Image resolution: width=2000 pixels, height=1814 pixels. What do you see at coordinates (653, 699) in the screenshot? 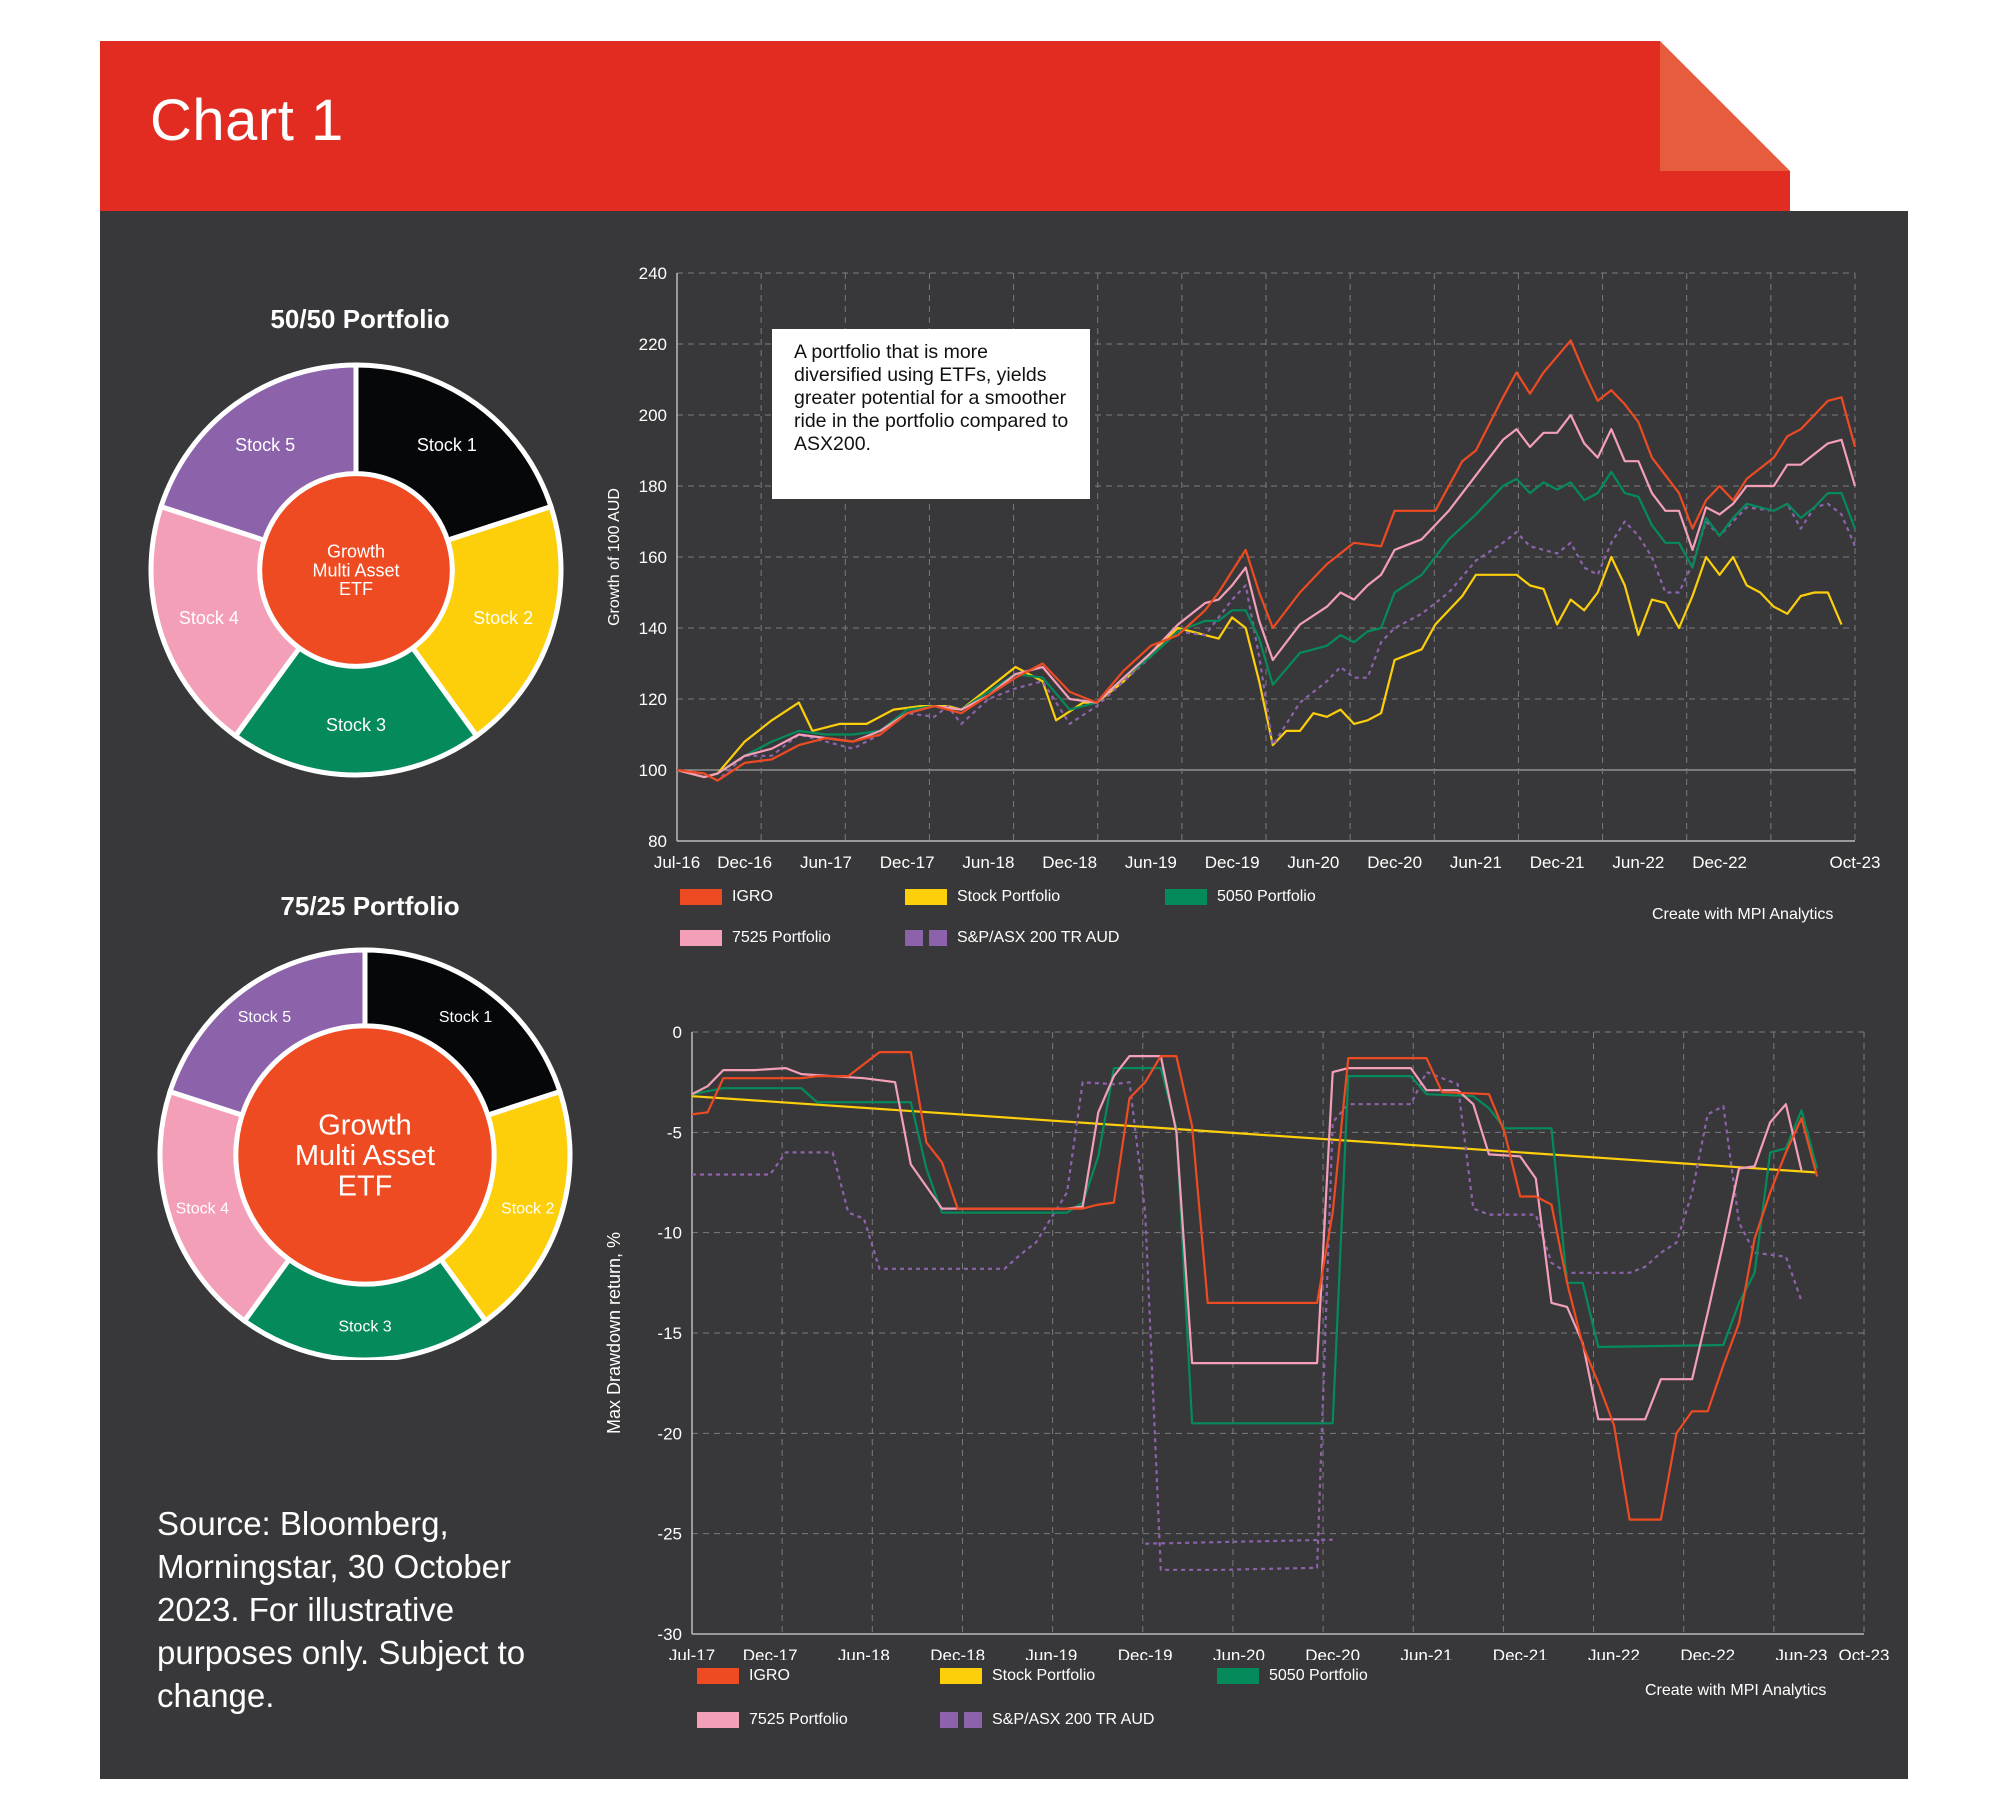
I see `y-tick-label: 120` at bounding box center [653, 699].